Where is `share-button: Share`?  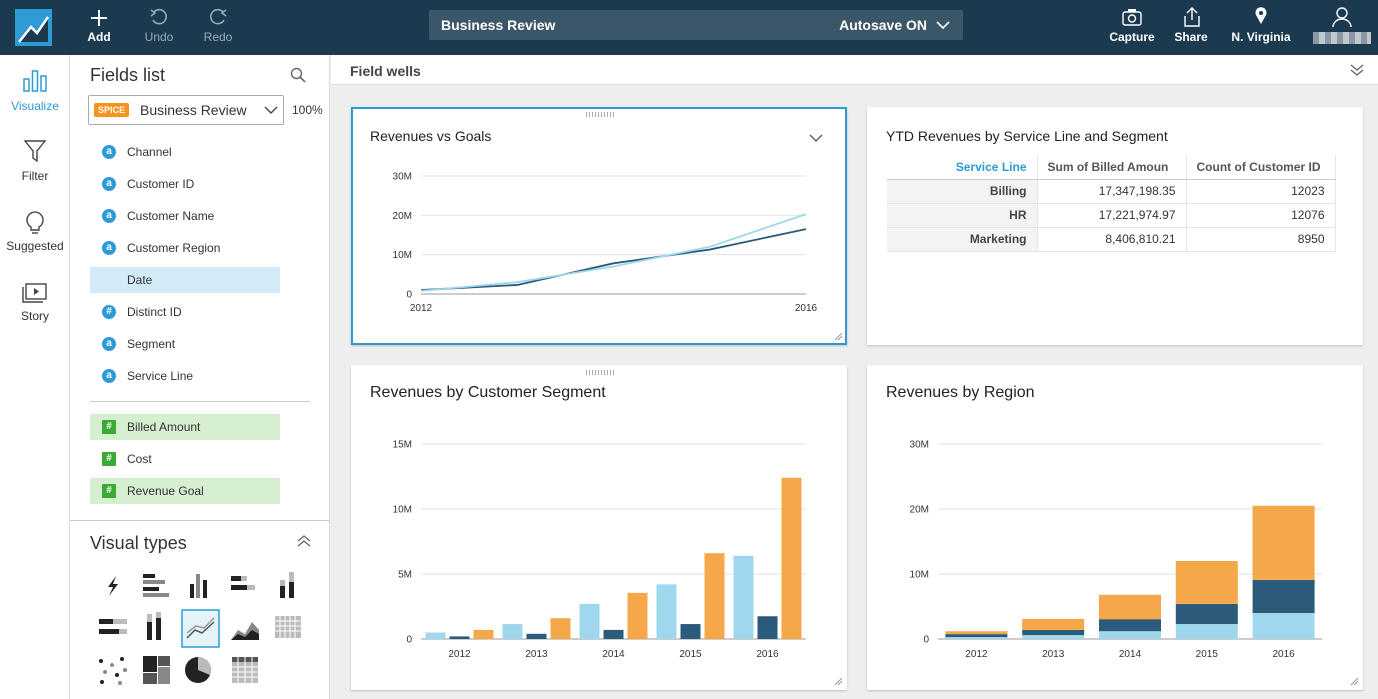 share-button: Share is located at coordinates (1191, 37).